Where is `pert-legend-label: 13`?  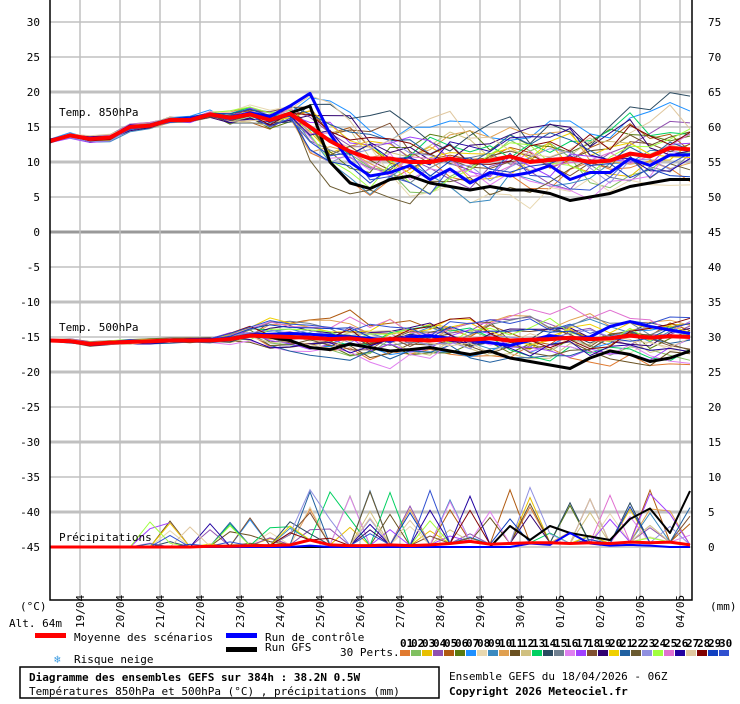 pert-legend-label: 13 is located at coordinates (538, 643).